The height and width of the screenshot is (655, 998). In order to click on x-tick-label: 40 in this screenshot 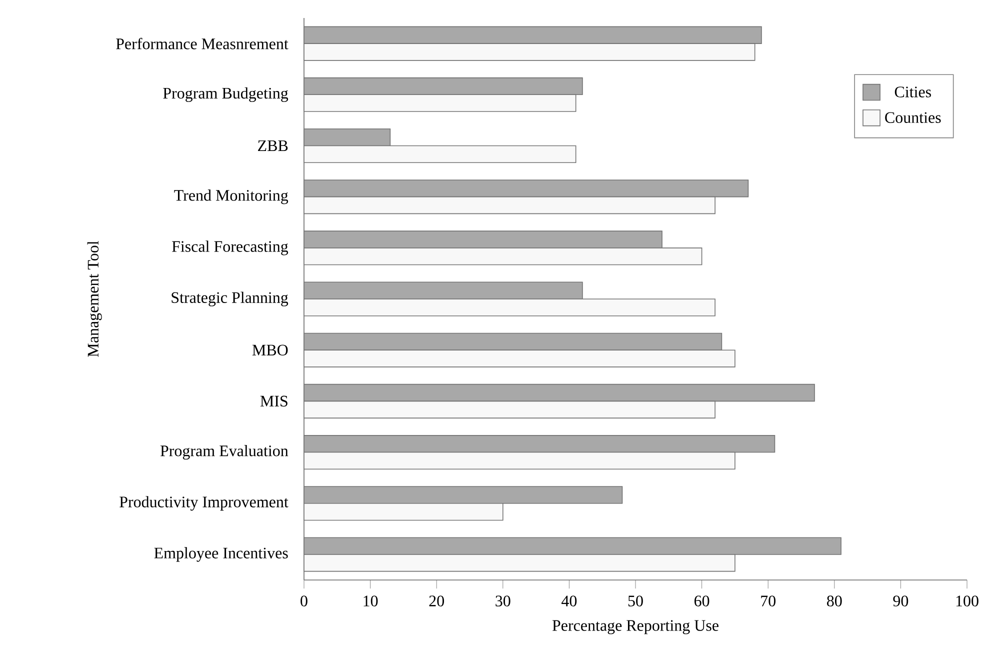, I will do `click(569, 601)`.